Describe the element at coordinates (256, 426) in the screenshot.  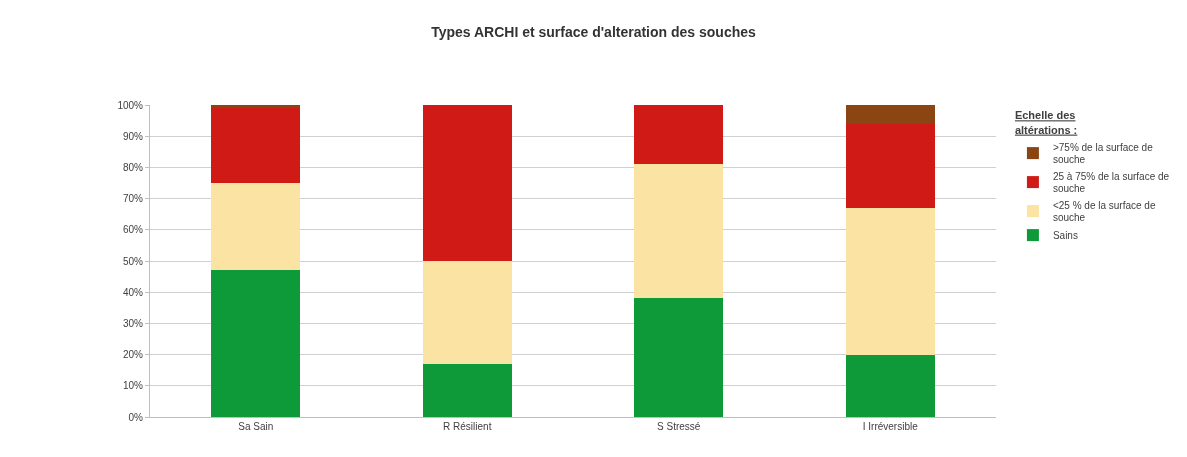
I see `x-tick-label: Sa Sain` at that location.